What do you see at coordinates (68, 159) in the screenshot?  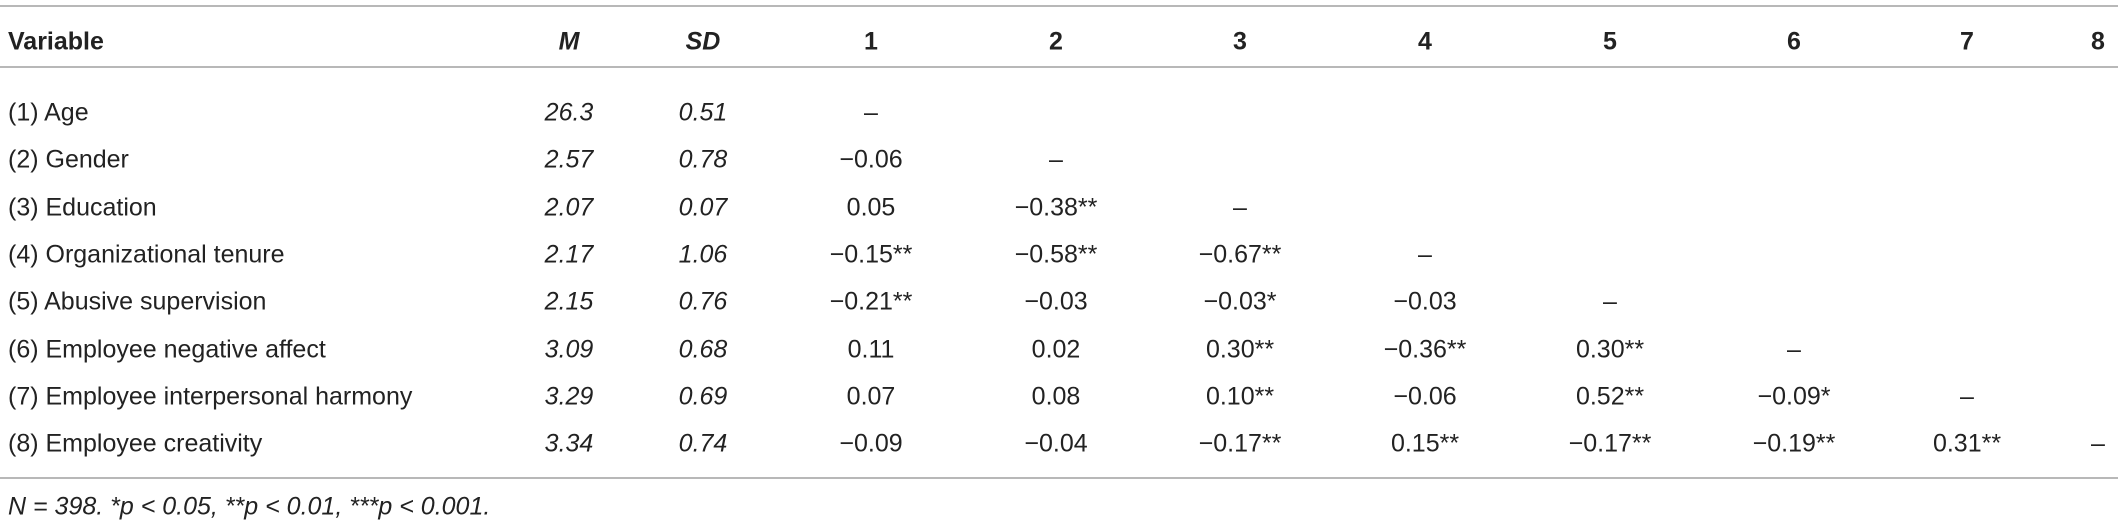 I see `row-label: (2) Gender` at bounding box center [68, 159].